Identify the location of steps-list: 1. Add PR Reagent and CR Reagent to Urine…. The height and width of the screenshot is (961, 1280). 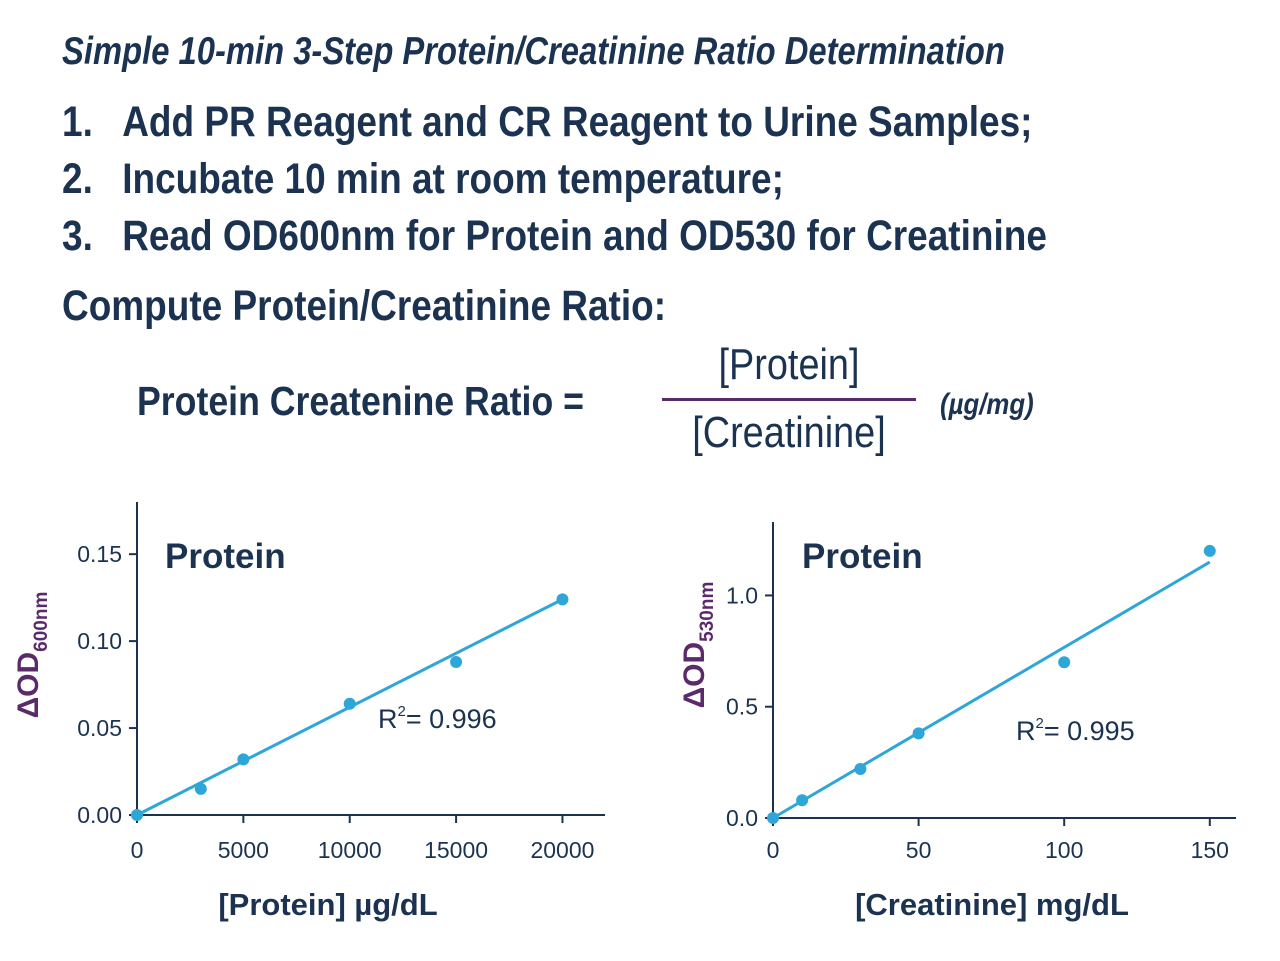
(554, 183).